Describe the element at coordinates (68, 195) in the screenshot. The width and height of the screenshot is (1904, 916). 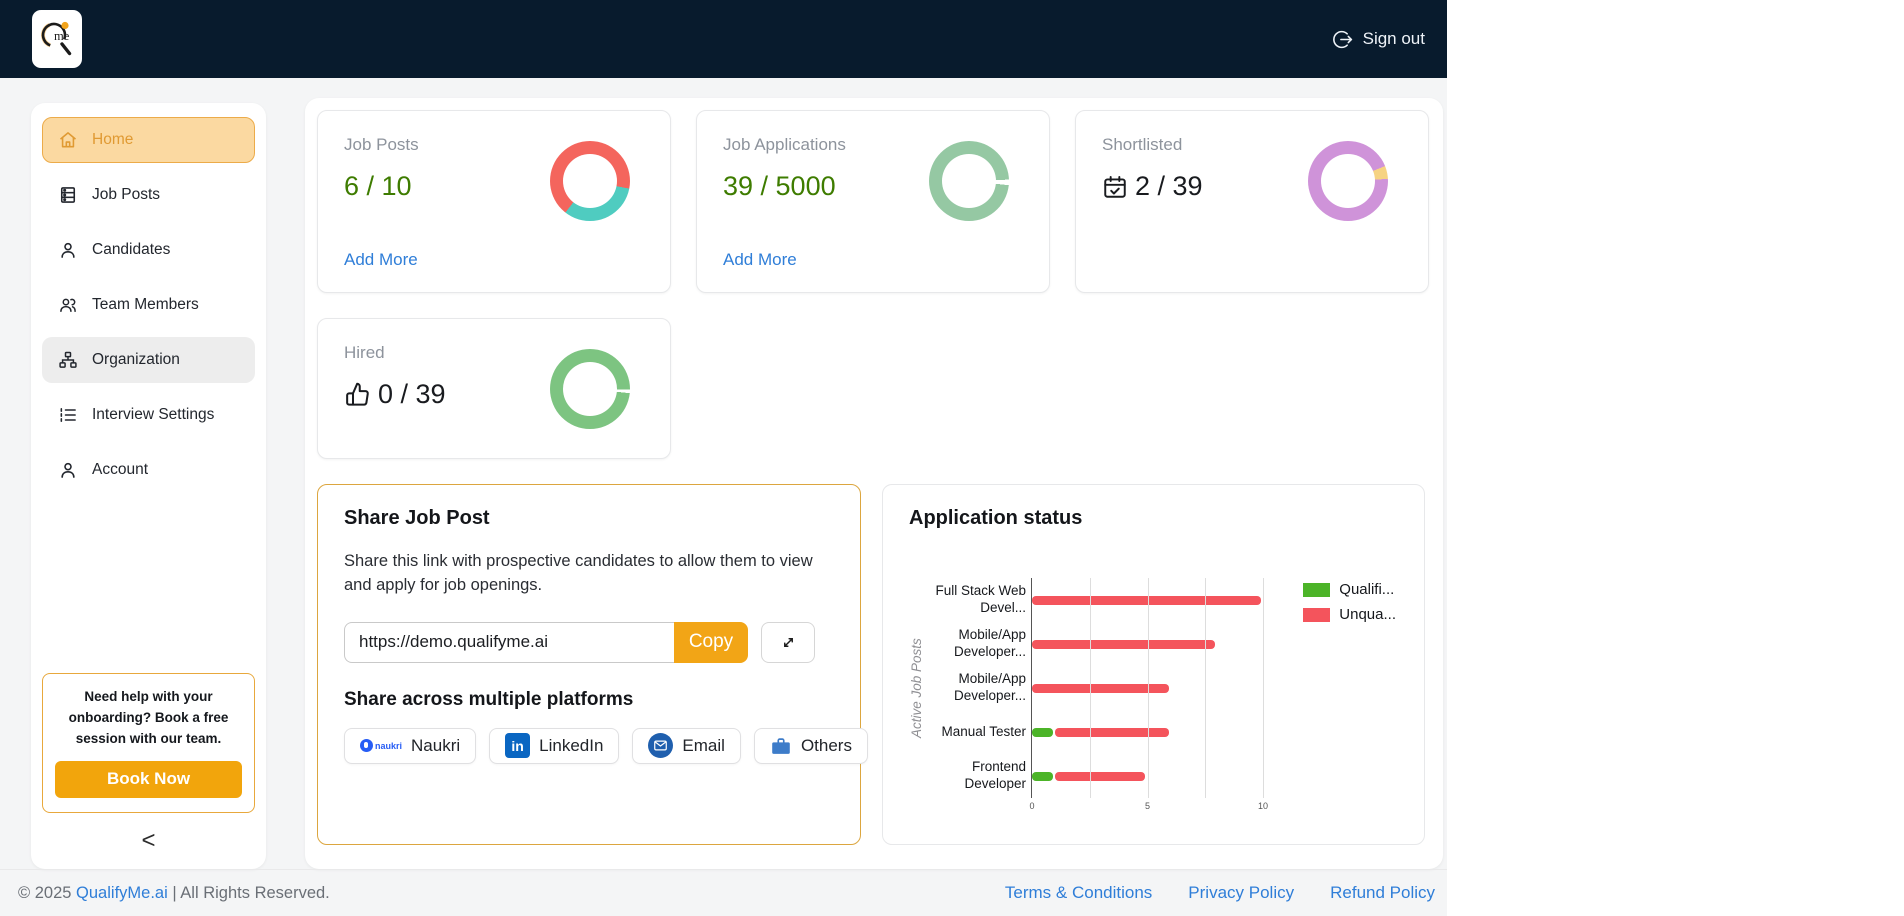
I see `job-posts-icon` at that location.